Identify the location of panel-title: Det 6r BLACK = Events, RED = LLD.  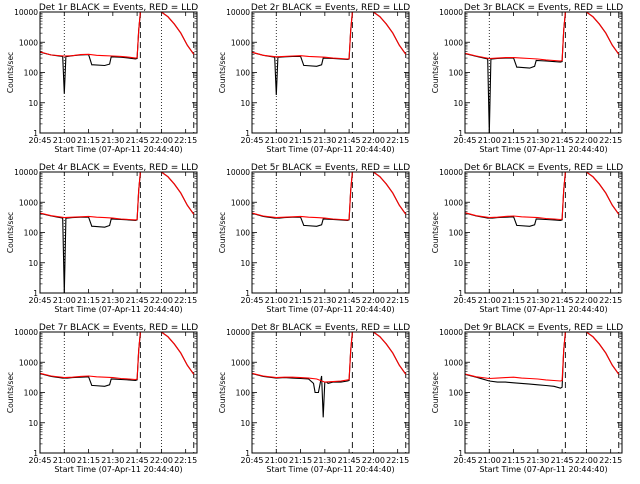
(543, 168).